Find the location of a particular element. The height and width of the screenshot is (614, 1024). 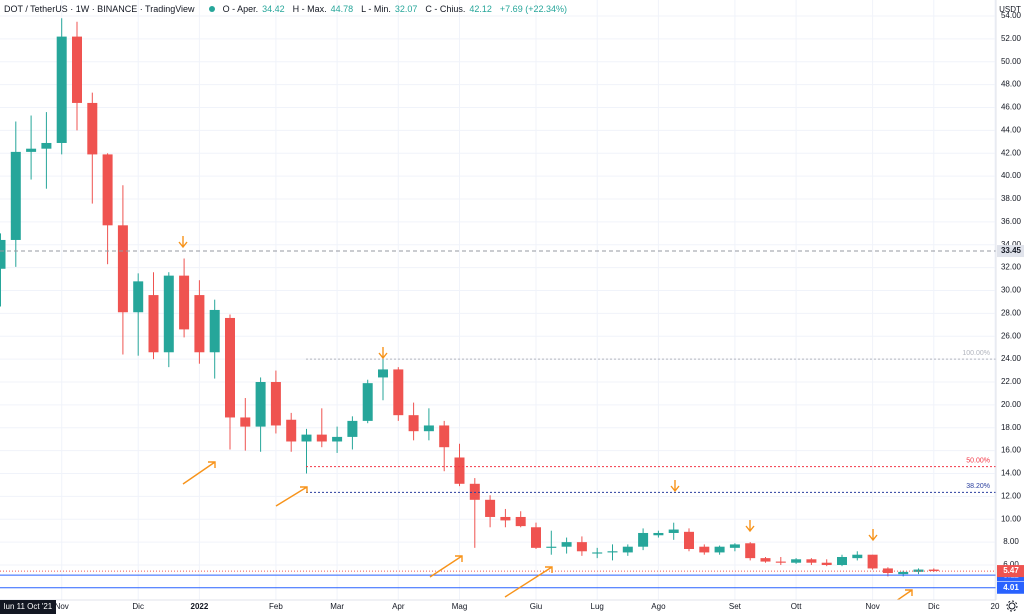

legend-value: 32.07 is located at coordinates (406, 9).